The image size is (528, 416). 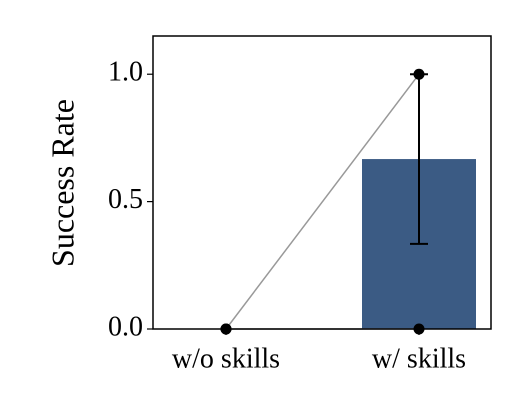 I want to click on point, so click(x=419, y=74).